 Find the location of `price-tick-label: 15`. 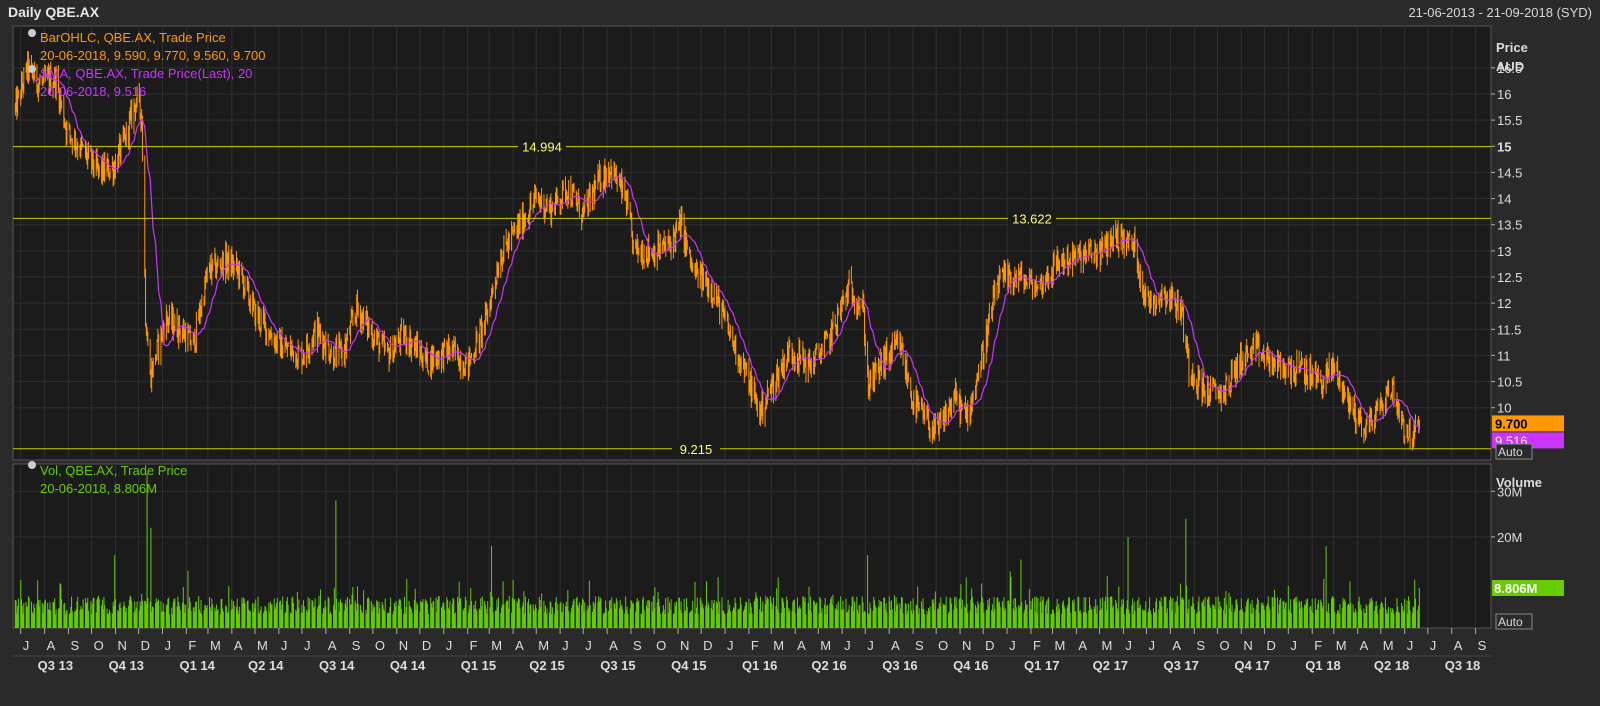

price-tick-label: 15 is located at coordinates (1504, 146).